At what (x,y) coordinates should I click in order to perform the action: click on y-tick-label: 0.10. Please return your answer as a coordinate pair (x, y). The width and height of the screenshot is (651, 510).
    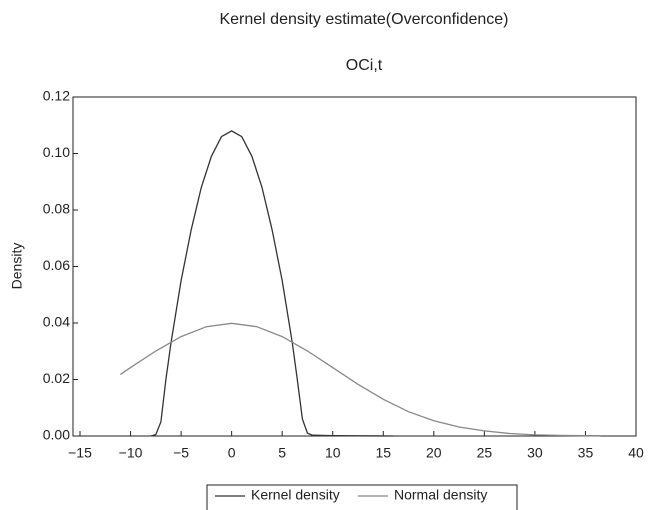
    Looking at the image, I should click on (56, 152).